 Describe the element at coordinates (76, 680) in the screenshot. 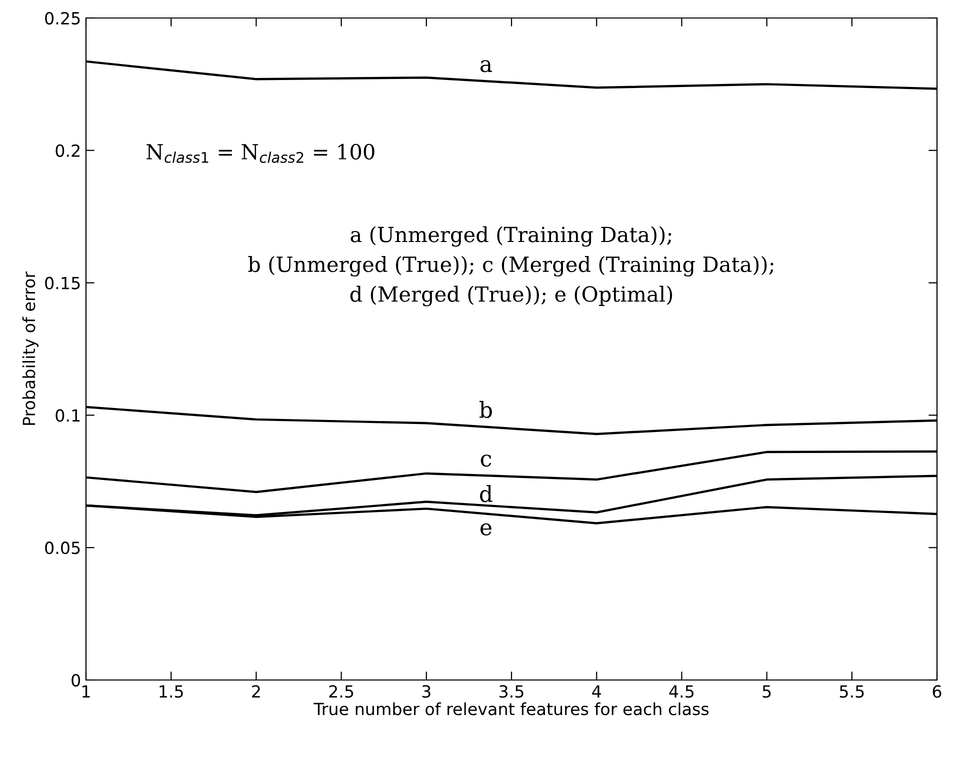

I see `y-tick-label: 0` at that location.